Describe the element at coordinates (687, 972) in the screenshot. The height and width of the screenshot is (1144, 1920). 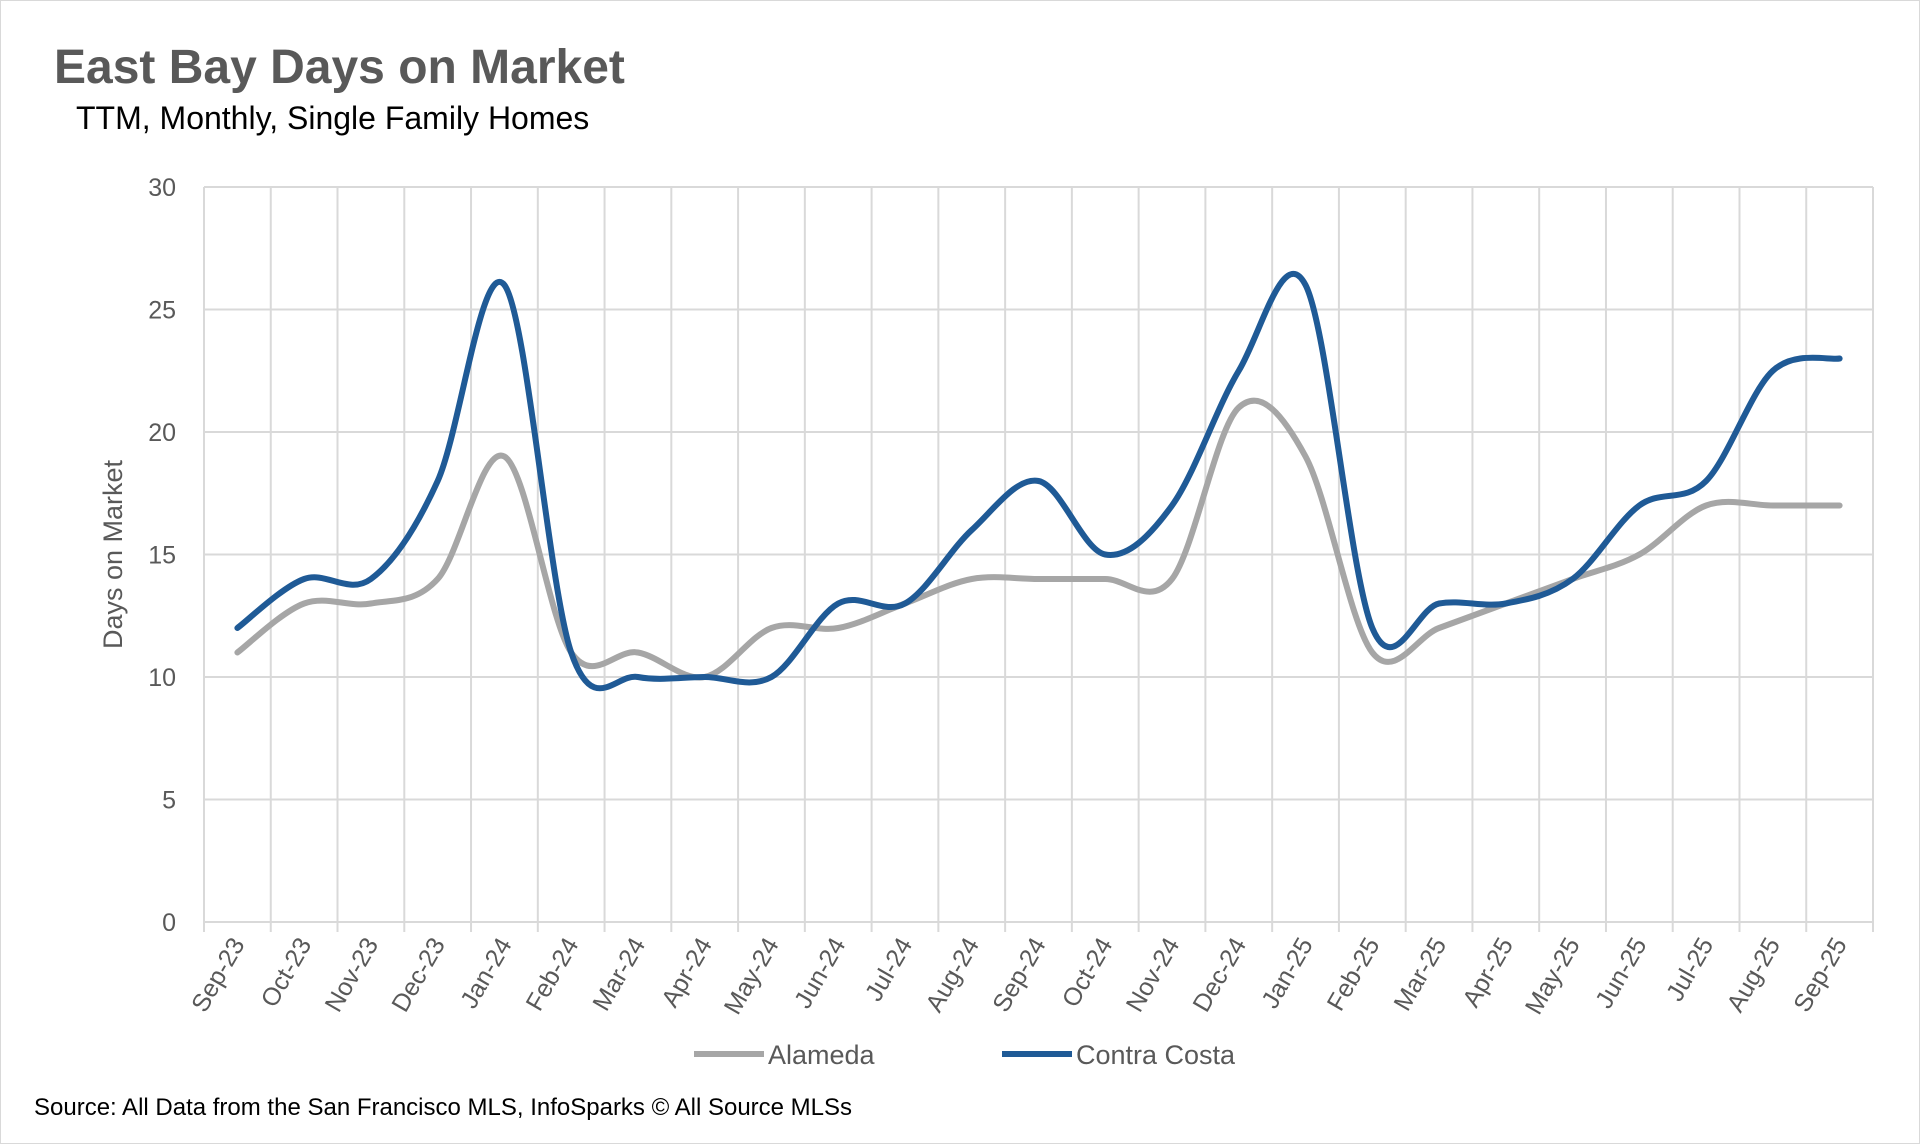
I see `x-tick-label: Apr-24` at that location.